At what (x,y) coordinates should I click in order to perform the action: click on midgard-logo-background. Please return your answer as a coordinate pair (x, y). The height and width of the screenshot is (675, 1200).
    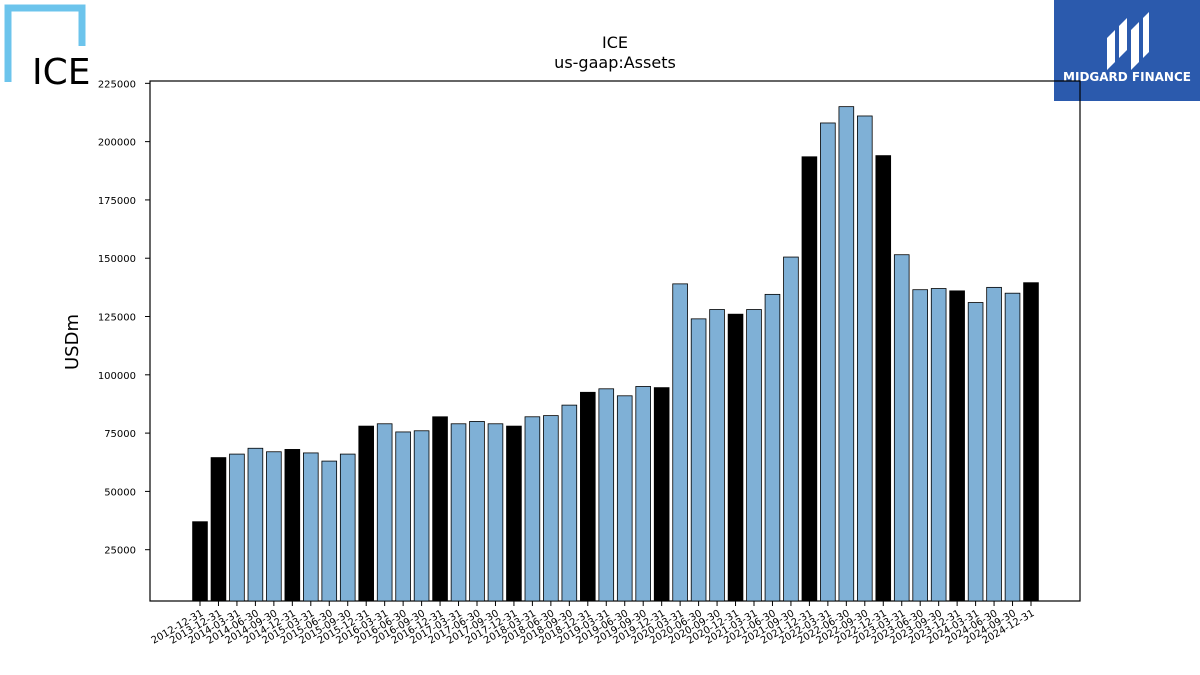
    Looking at the image, I should click on (1127, 50).